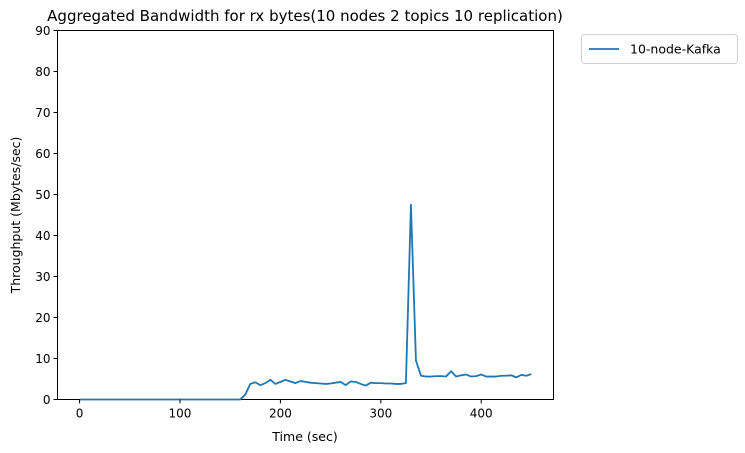  I want to click on x-axis: 0 100 200 300 400, so click(284, 410).